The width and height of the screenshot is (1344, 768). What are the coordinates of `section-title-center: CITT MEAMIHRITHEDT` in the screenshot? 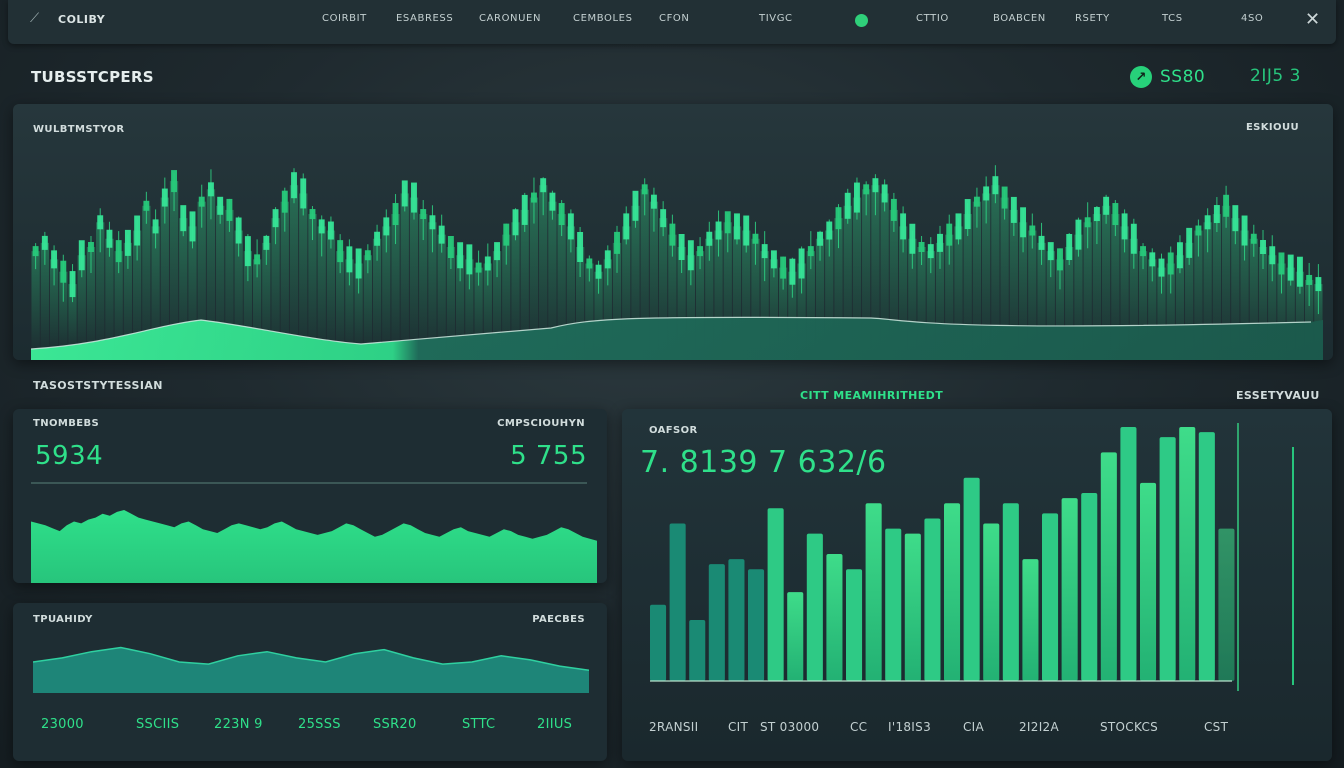 It's located at (872, 395).